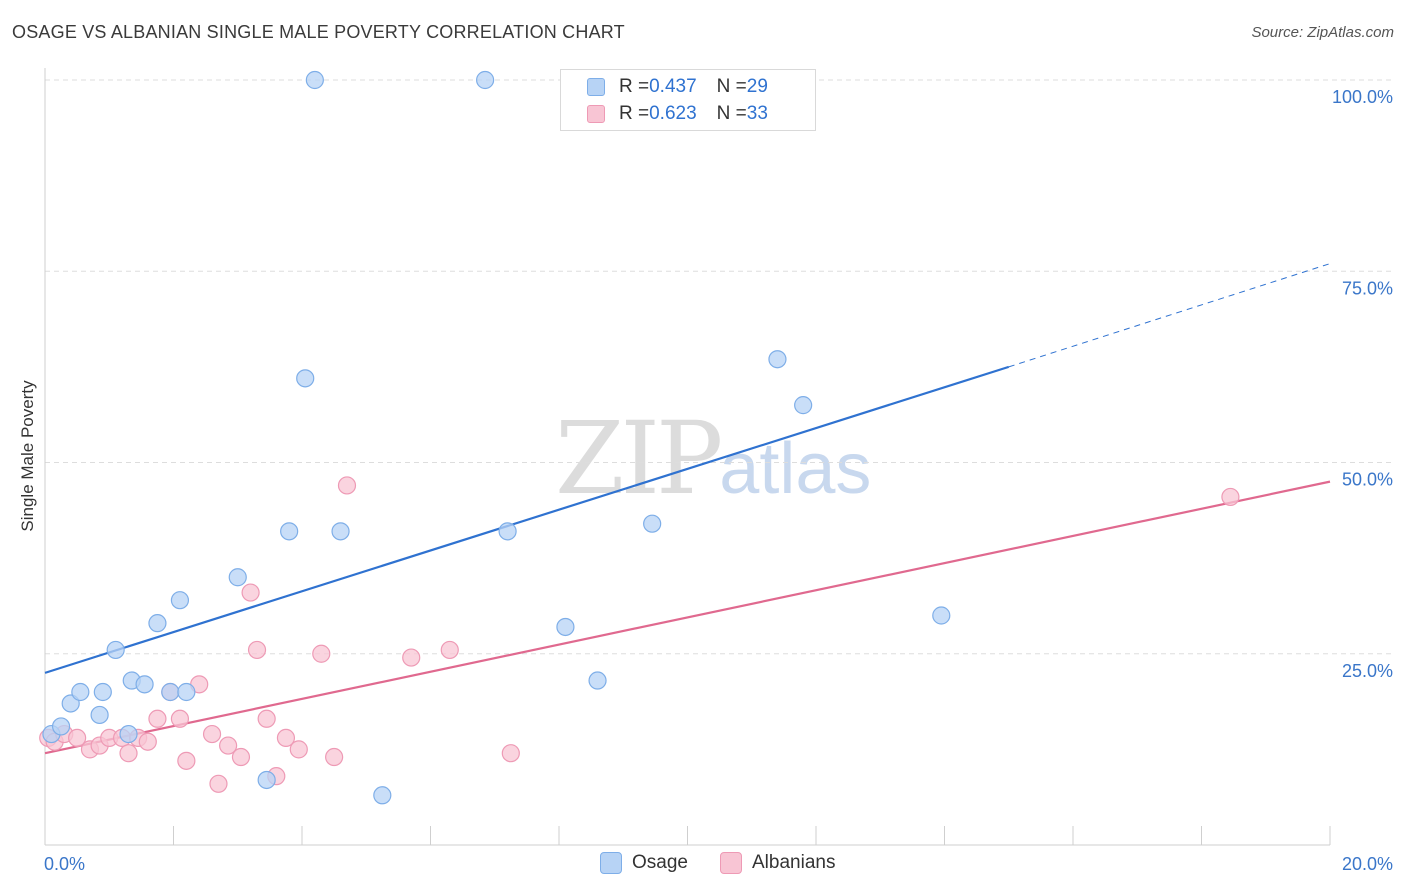 The width and height of the screenshot is (1406, 892). Describe the element at coordinates (673, 113) in the screenshot. I see `albanians-r-value: 0.623` at that location.